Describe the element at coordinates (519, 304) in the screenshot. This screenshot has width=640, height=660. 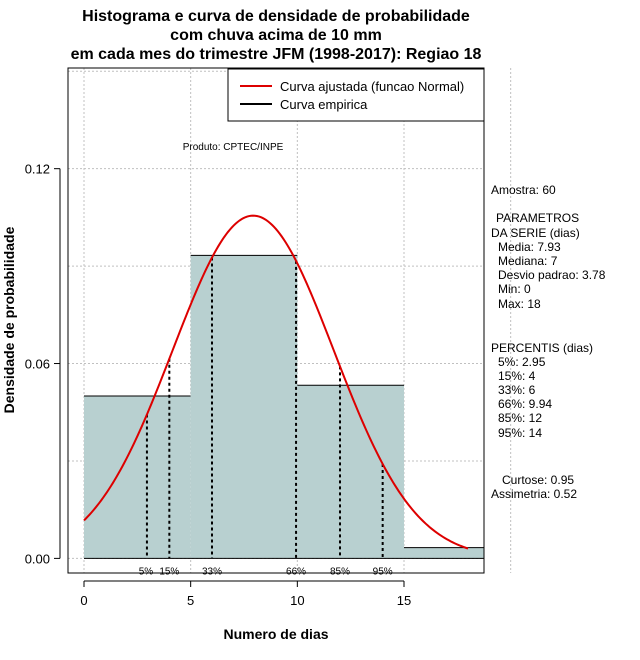
I see `stat-max: Max: 18` at that location.